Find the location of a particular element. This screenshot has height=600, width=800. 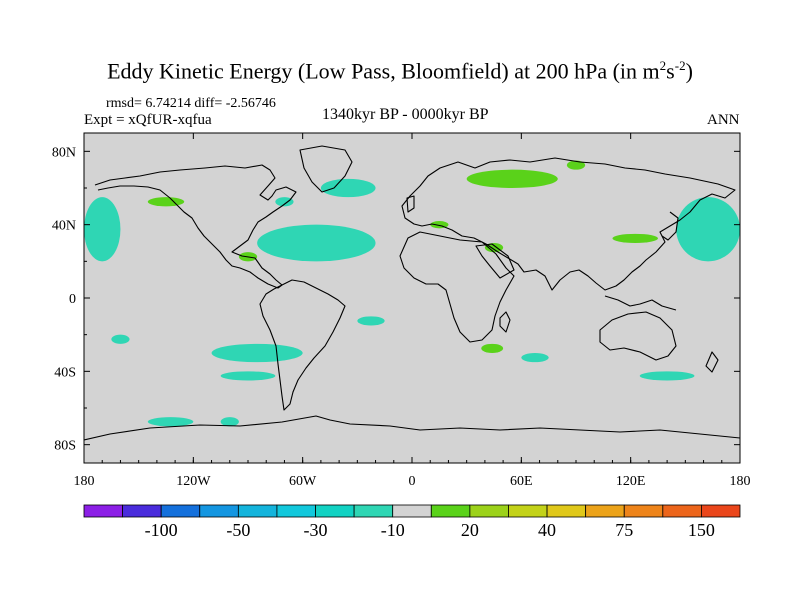

experiment-label: Expt = xQfUR-xqfua is located at coordinates (148, 120).